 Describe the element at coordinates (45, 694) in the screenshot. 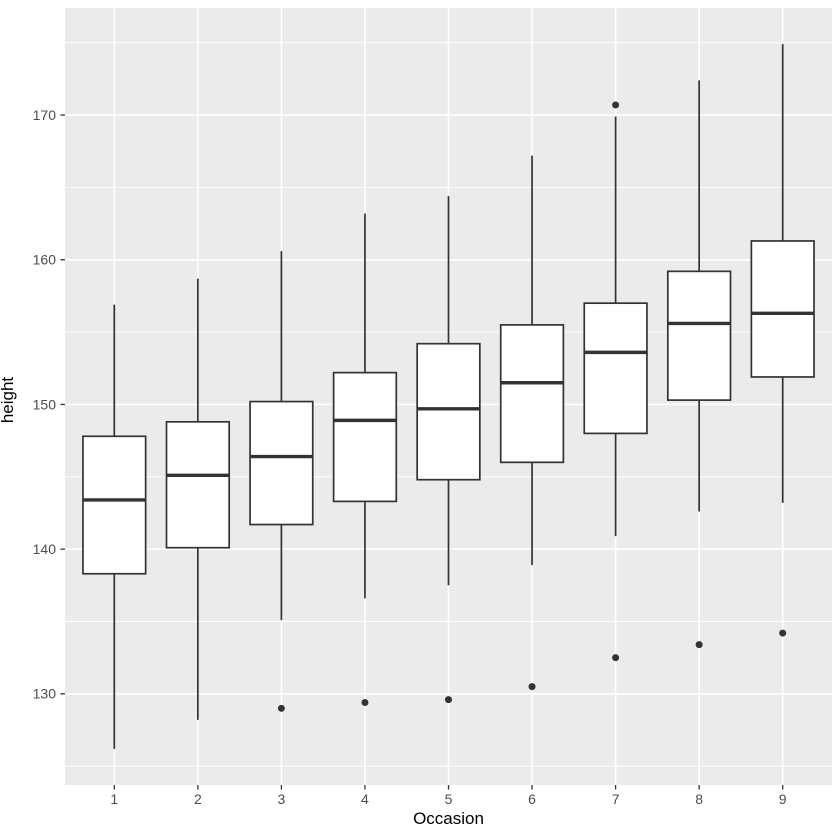

I see `y-tick-label: 130` at that location.